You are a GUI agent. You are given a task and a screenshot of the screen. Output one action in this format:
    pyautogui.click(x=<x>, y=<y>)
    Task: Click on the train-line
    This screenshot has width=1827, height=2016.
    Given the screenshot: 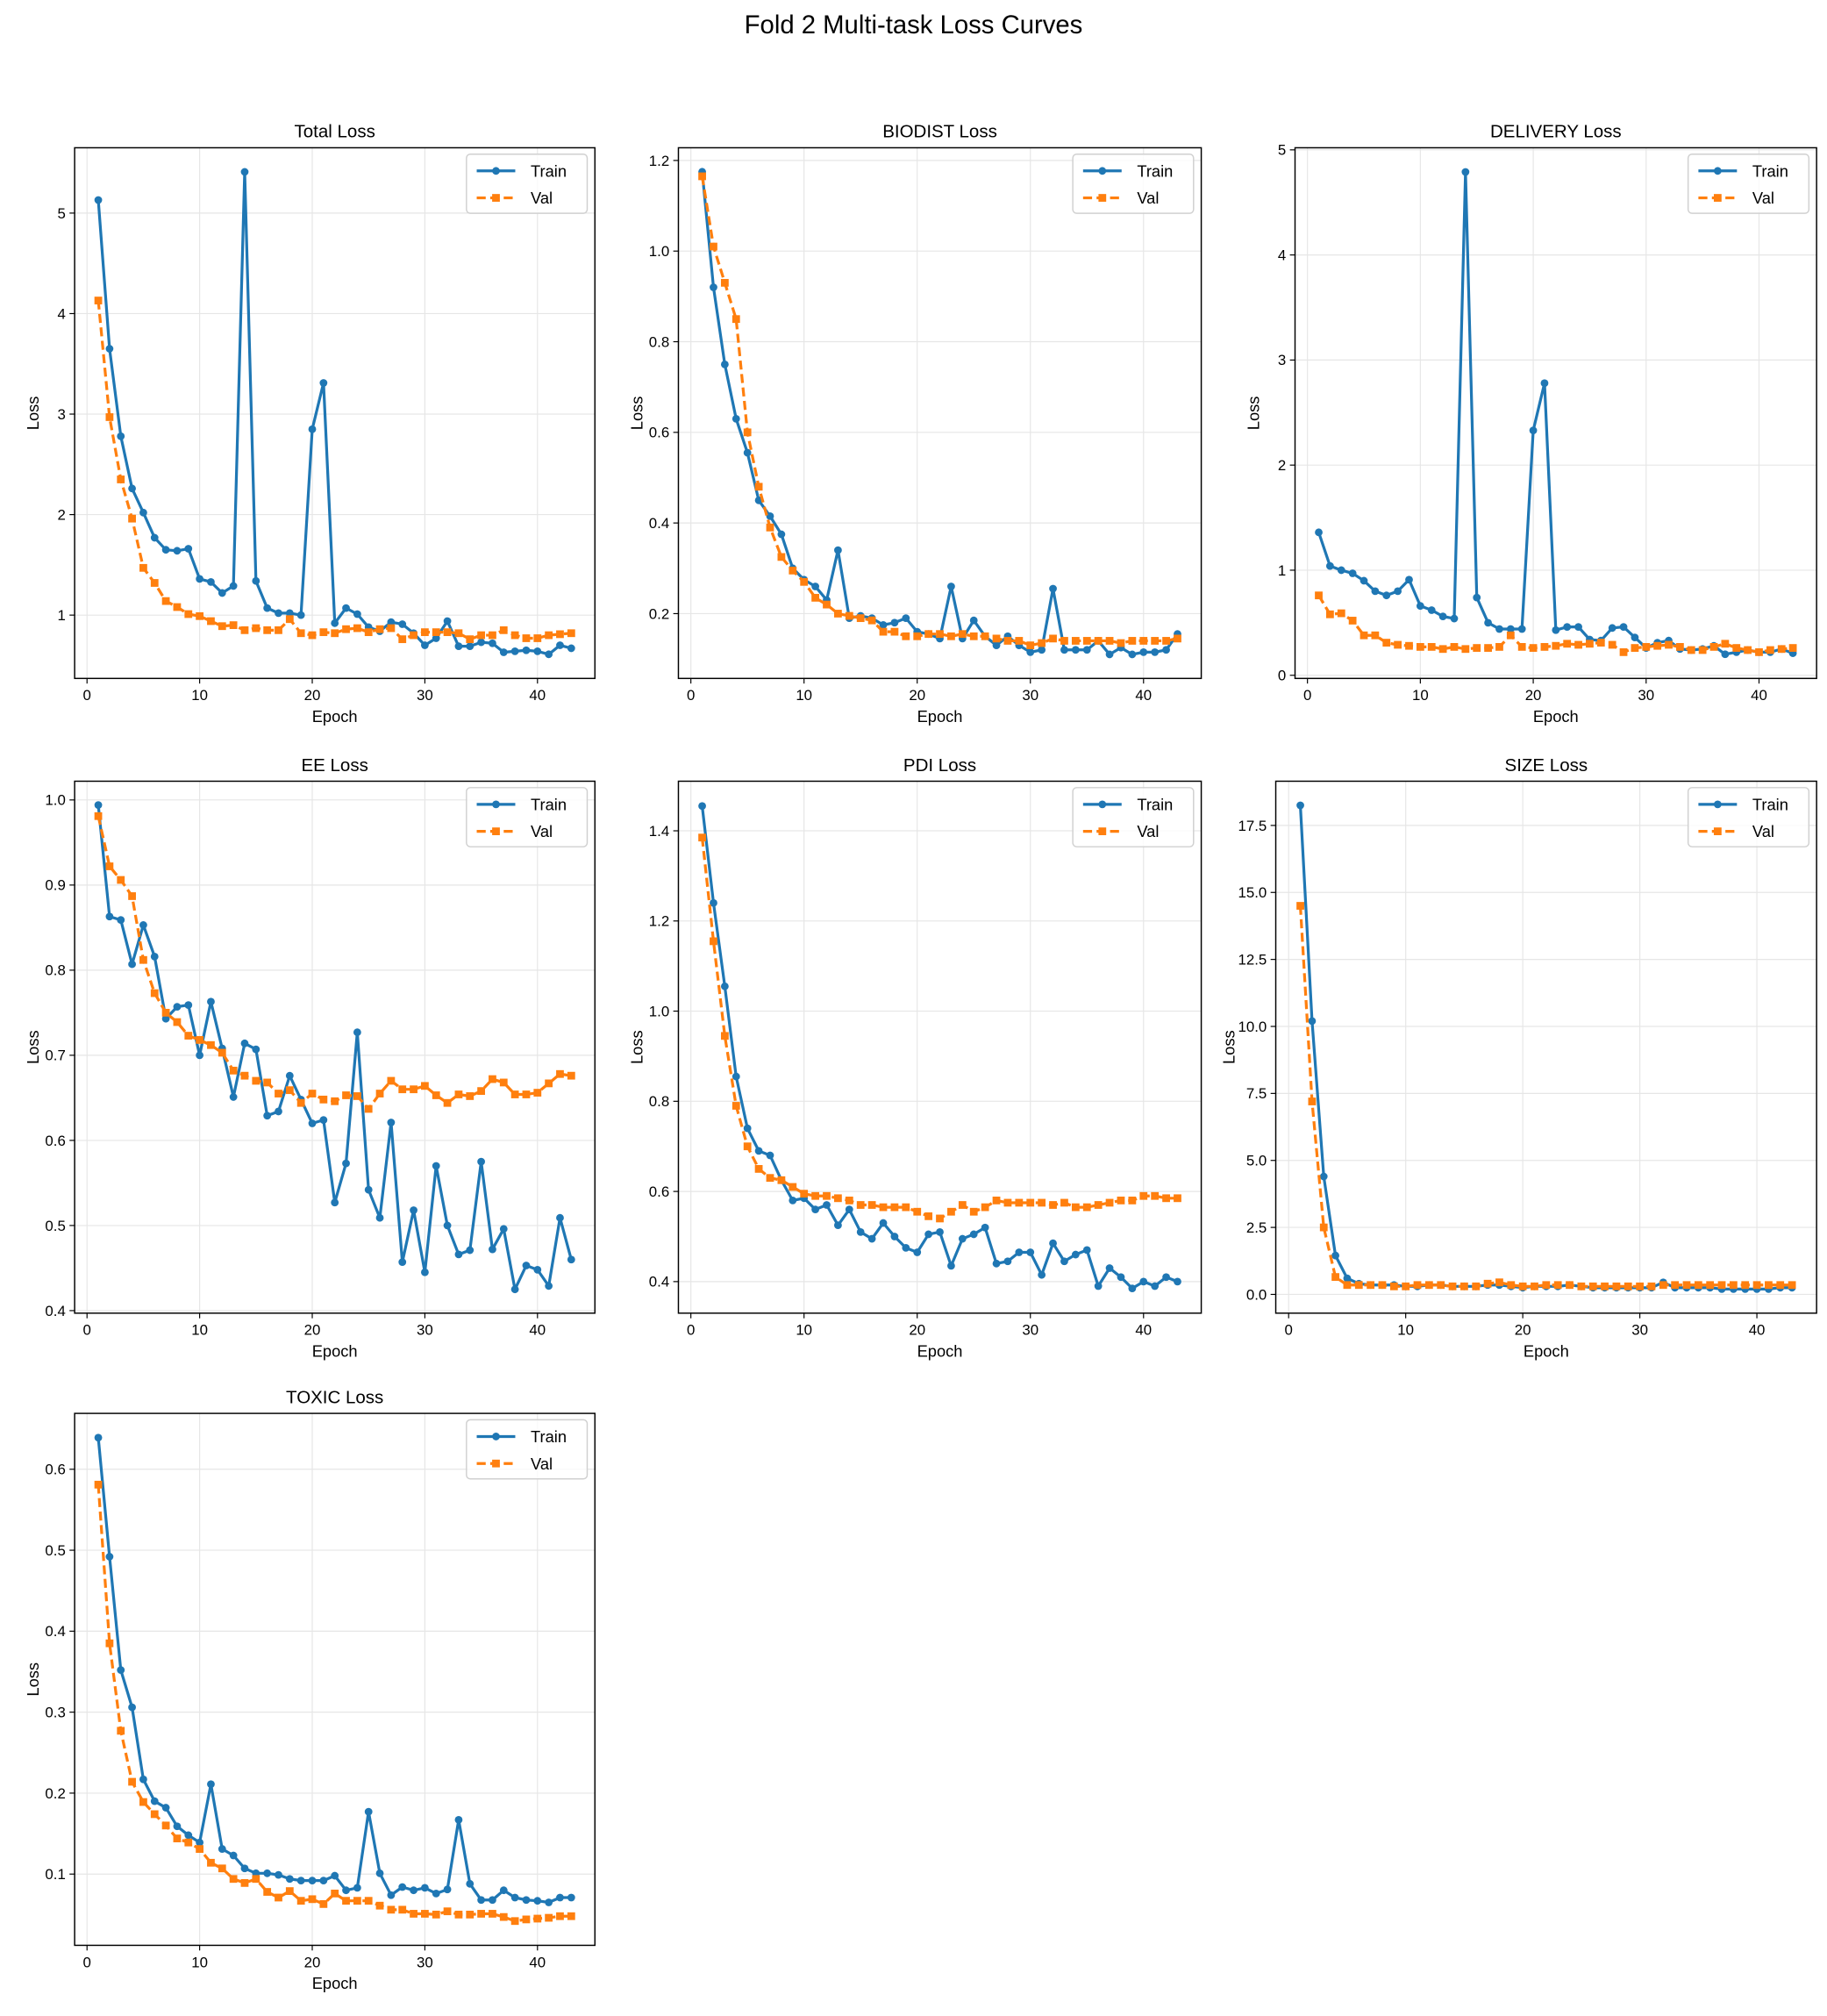 What is the action you would take?
    pyautogui.click(x=334, y=1047)
    